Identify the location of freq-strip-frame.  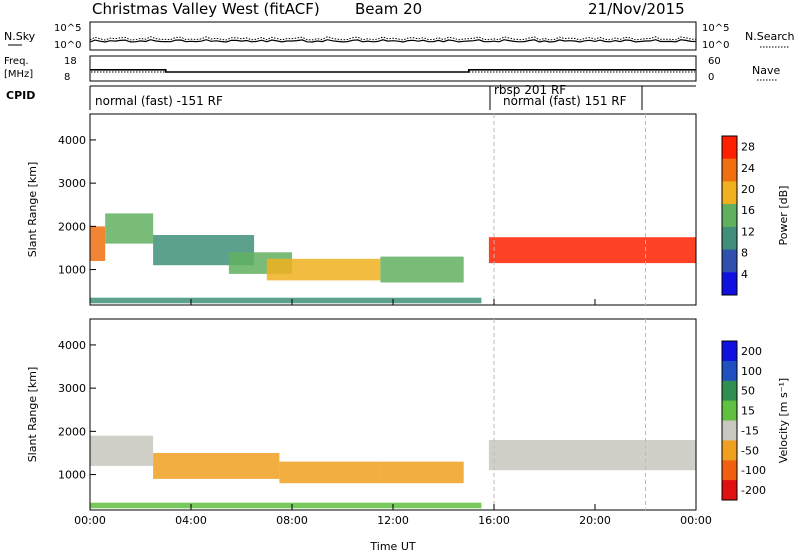
(393, 68).